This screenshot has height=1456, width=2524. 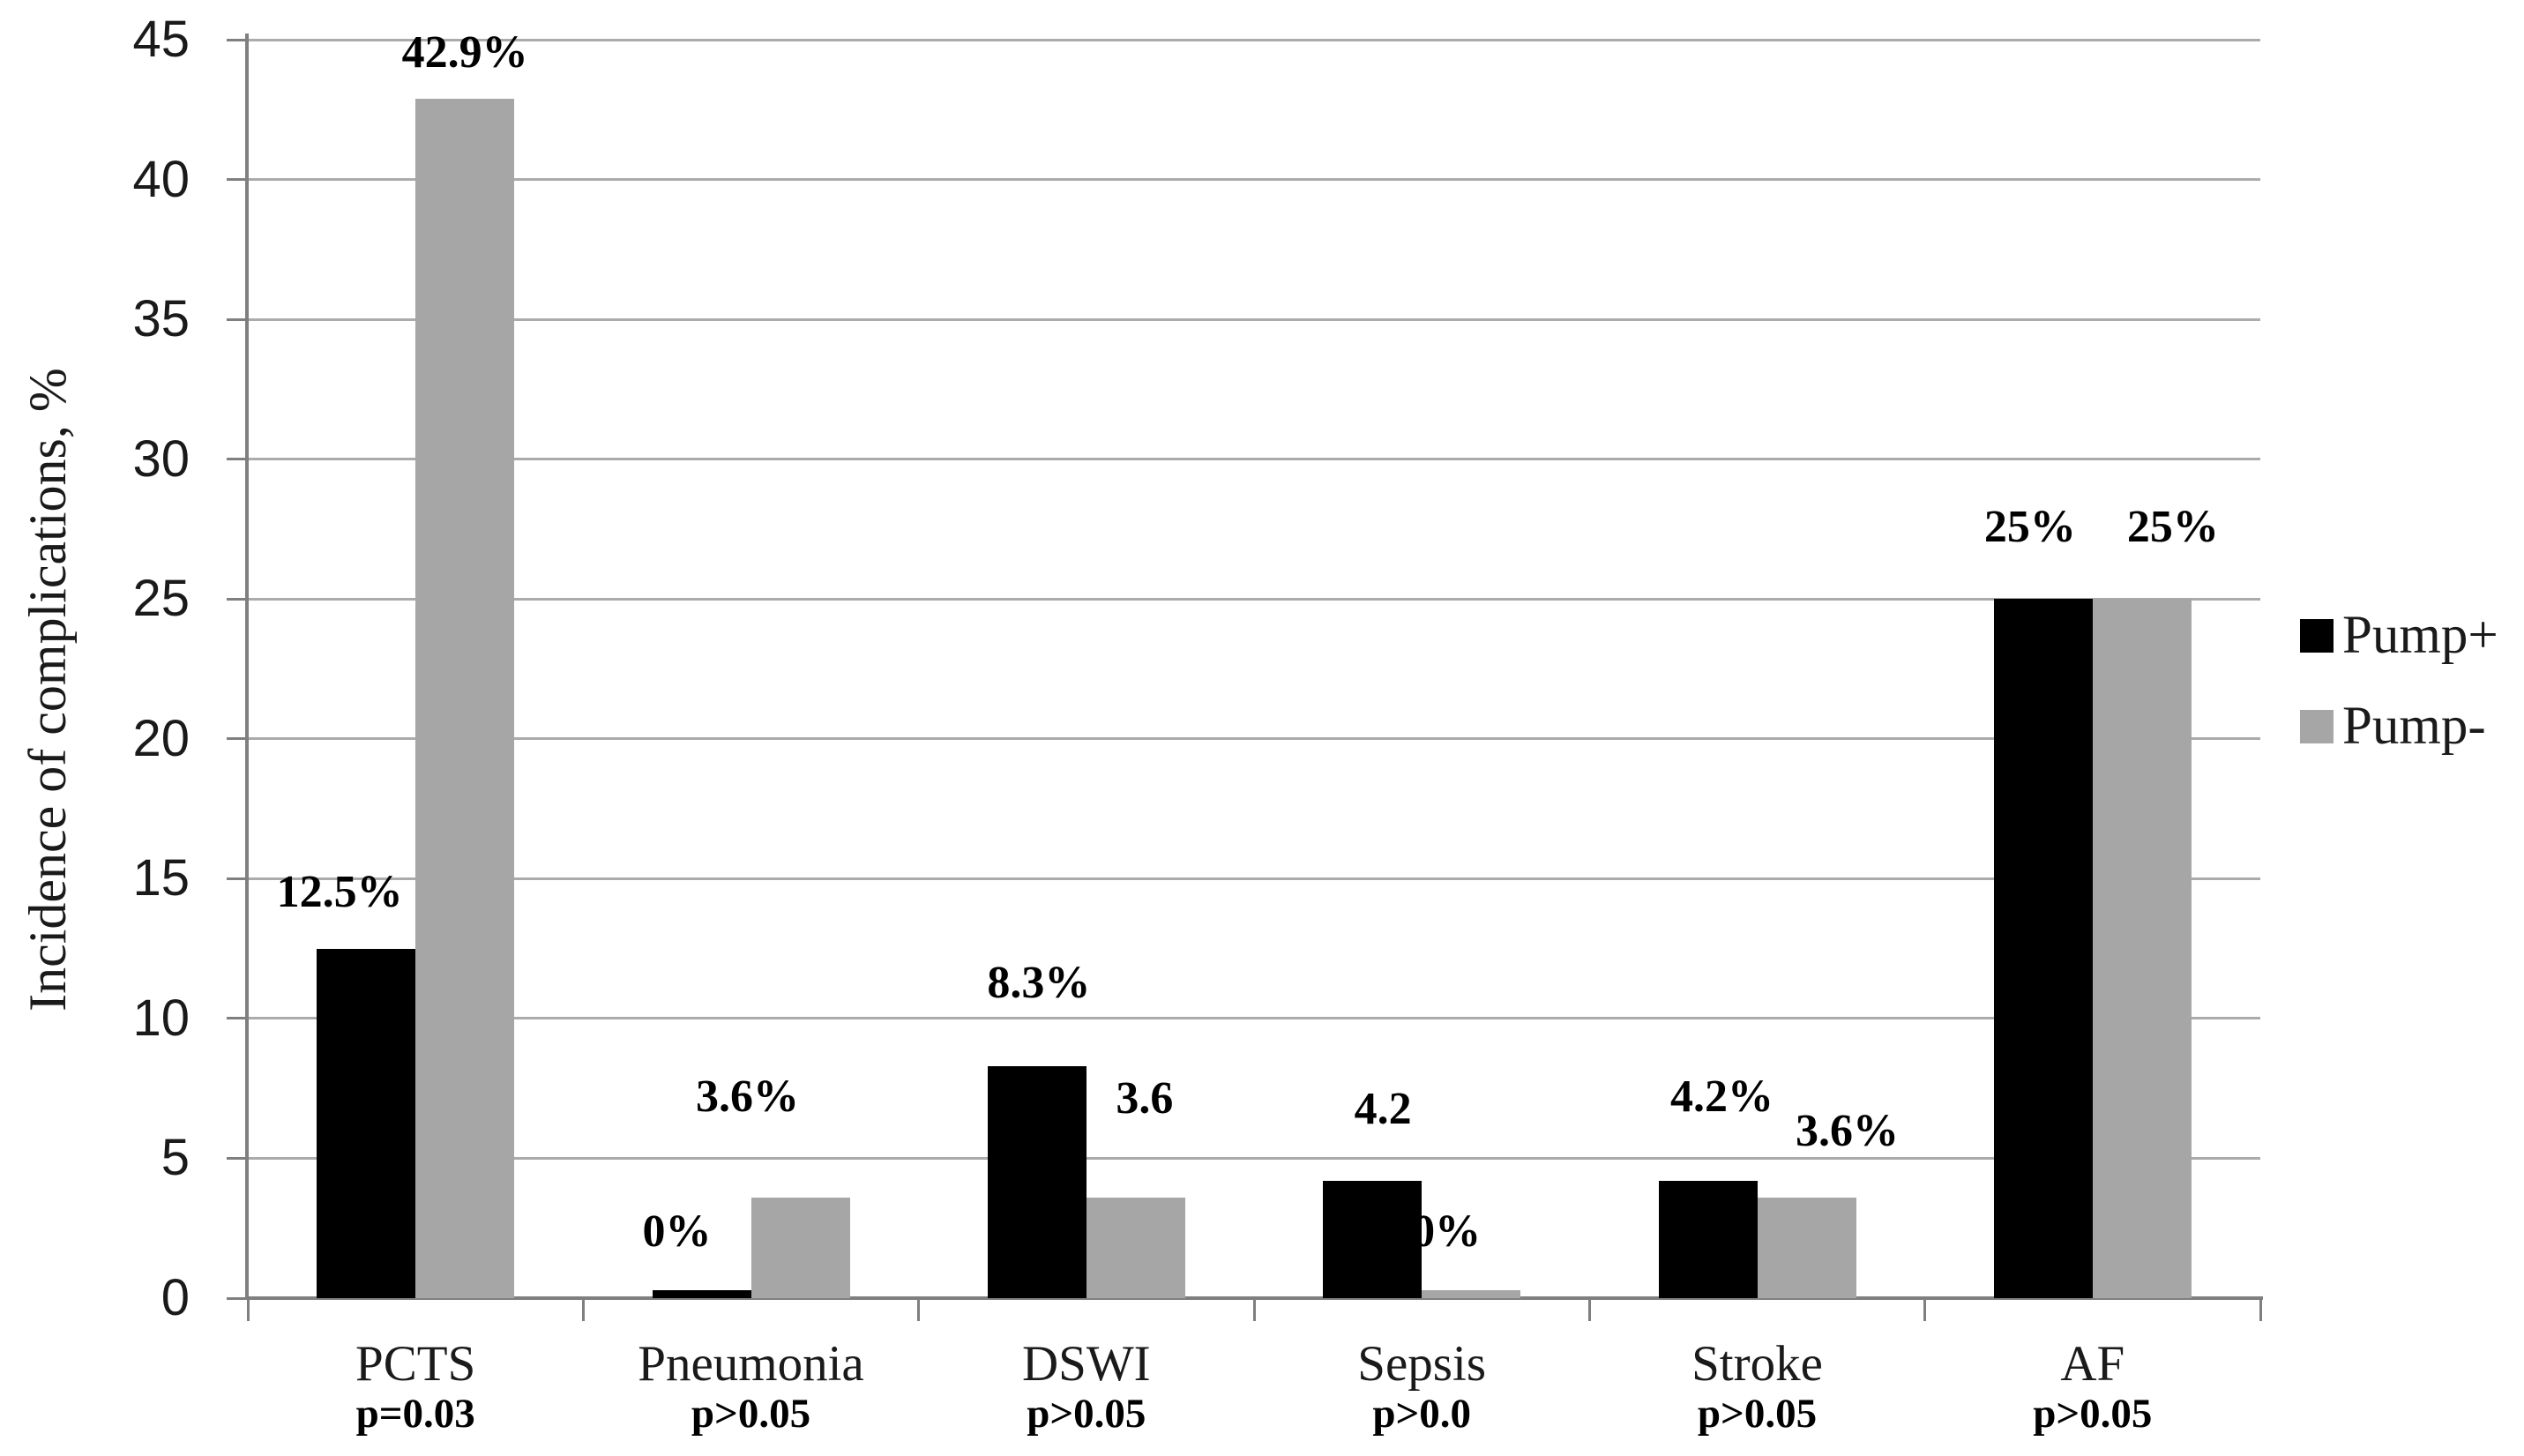 I want to click on bar-Pumpplus-Stroke, so click(x=1708, y=1239).